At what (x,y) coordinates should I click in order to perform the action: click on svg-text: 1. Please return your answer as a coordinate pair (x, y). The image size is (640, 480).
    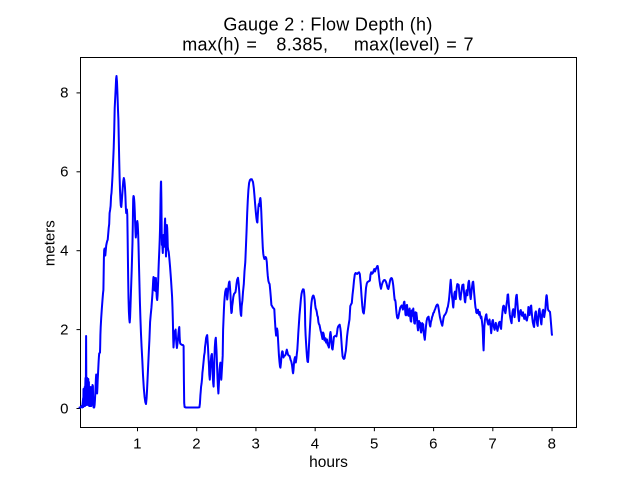
    Looking at the image, I should click on (137, 444).